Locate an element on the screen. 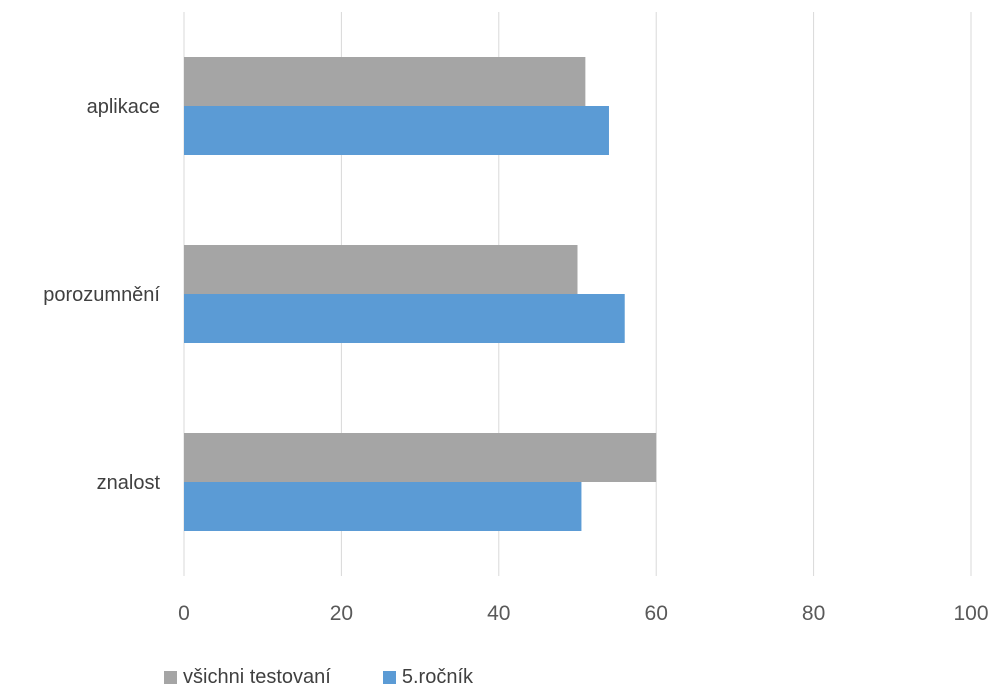  x-tick-label: 60 is located at coordinates (656, 613).